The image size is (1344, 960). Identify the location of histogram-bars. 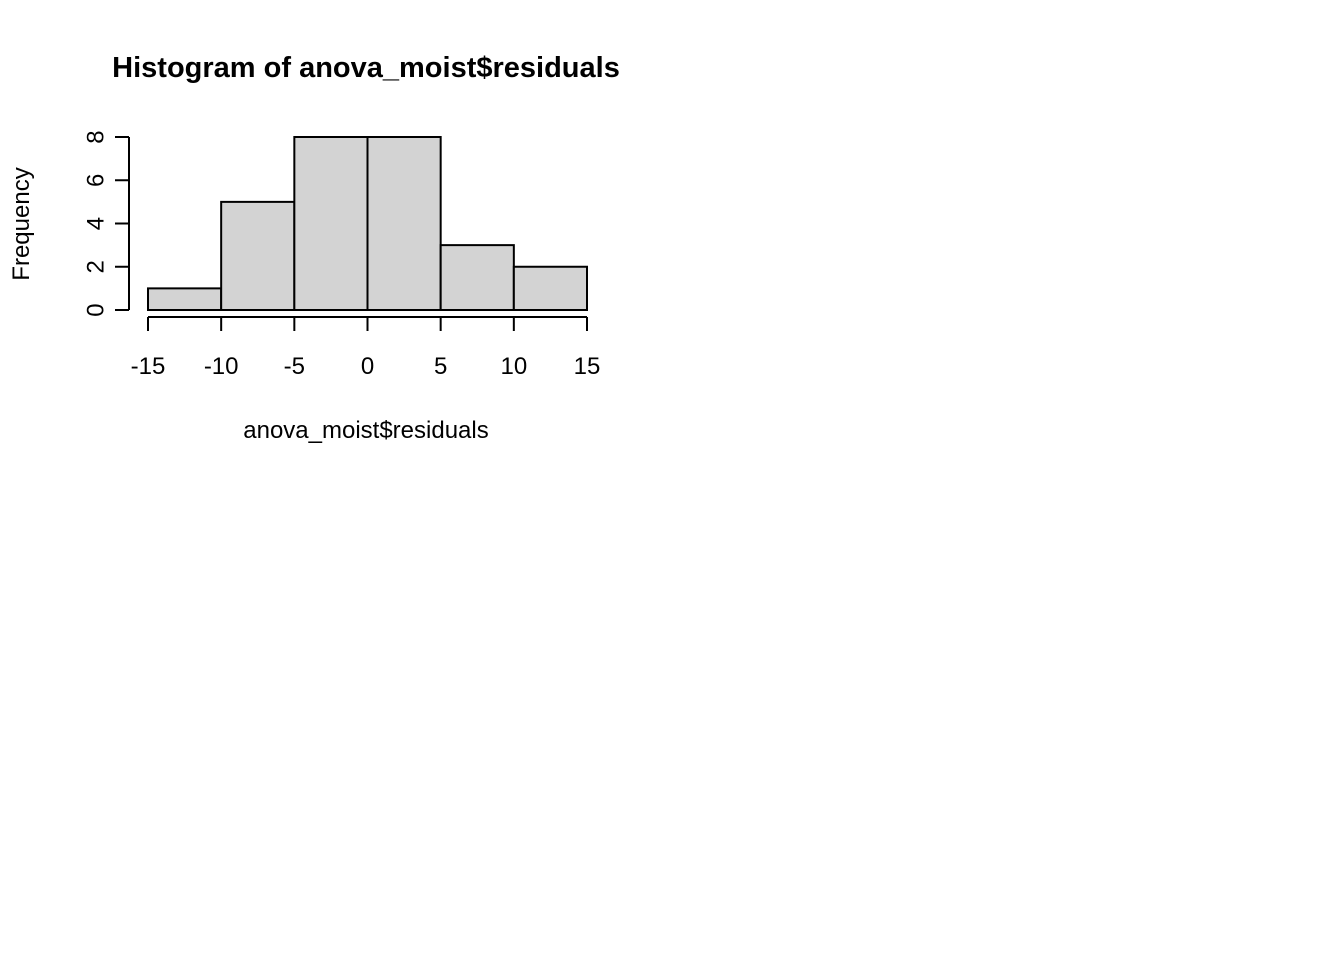
(367, 223).